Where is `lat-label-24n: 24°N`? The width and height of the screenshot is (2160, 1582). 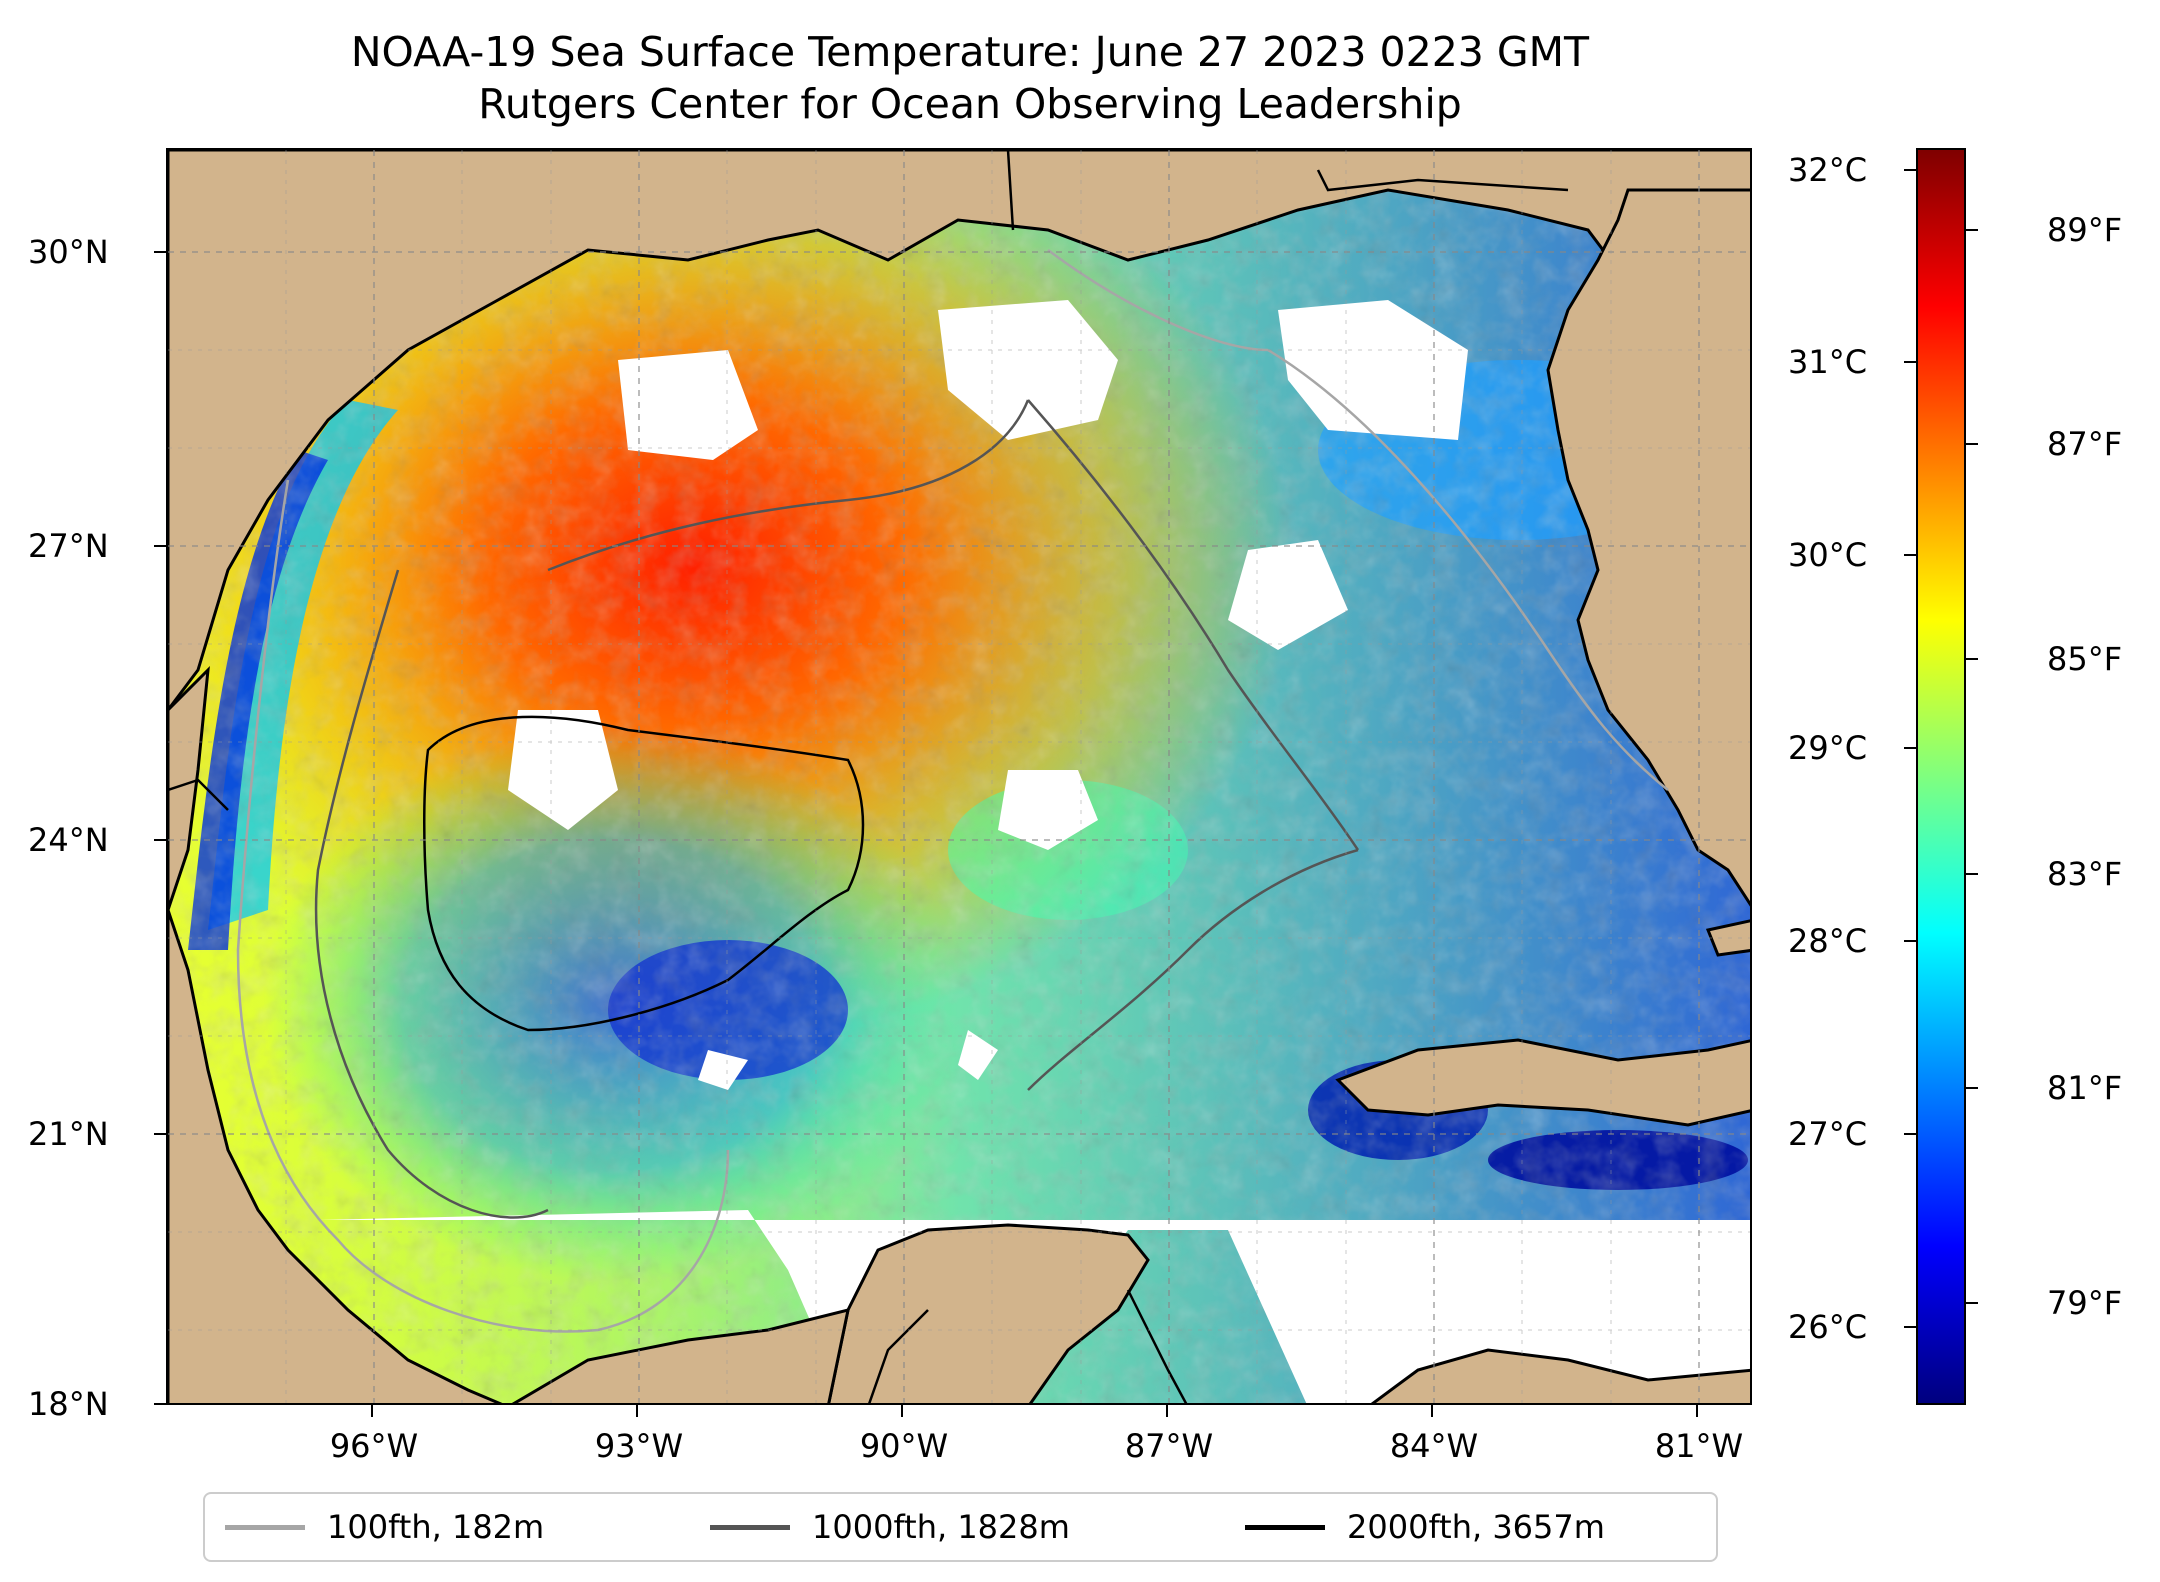
lat-label-24n: 24°N is located at coordinates (68, 840).